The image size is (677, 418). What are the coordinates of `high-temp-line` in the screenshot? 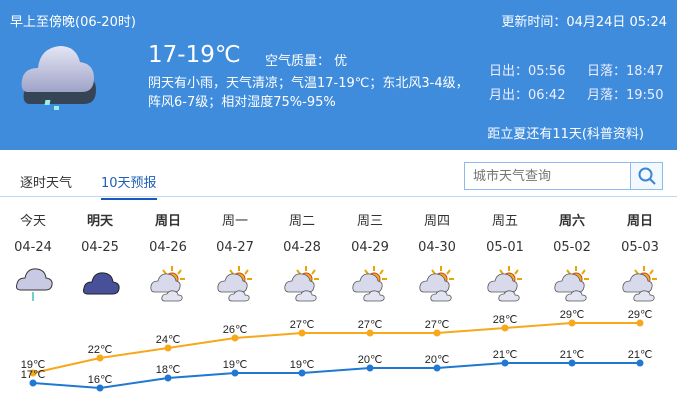 It's located at (336, 348).